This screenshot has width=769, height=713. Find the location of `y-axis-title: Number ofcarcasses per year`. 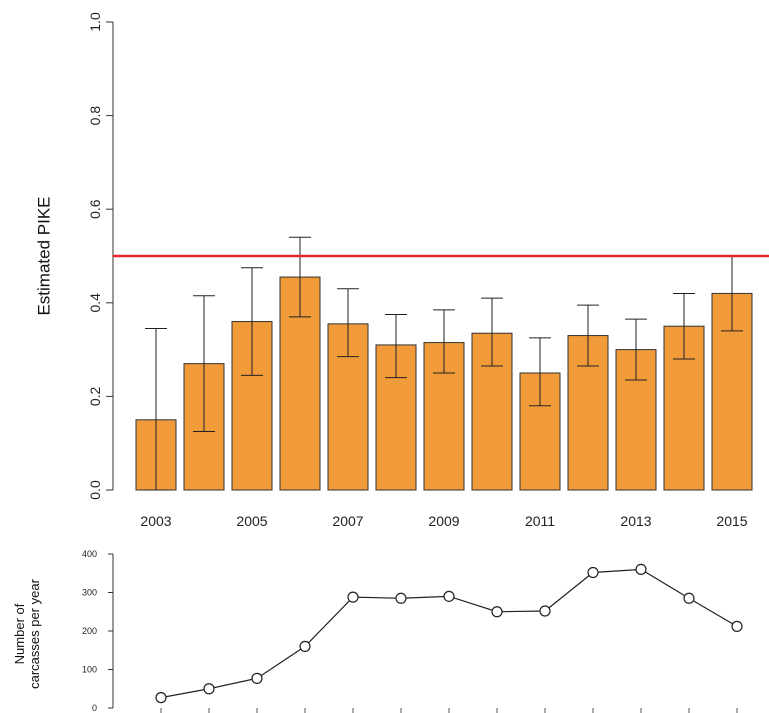

y-axis-title: Number ofcarcasses per year is located at coordinates (27, 633).